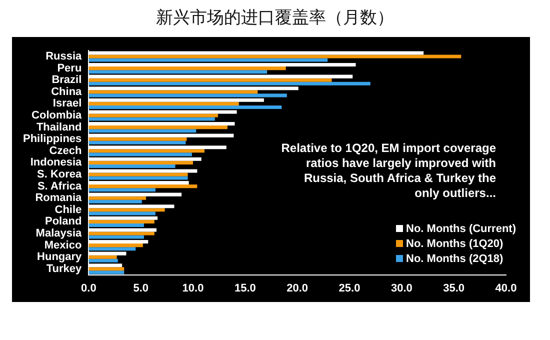 Image resolution: width=550 pixels, height=340 pixels. What do you see at coordinates (59, 198) in the screenshot?
I see `y-tick-label: Romania` at bounding box center [59, 198].